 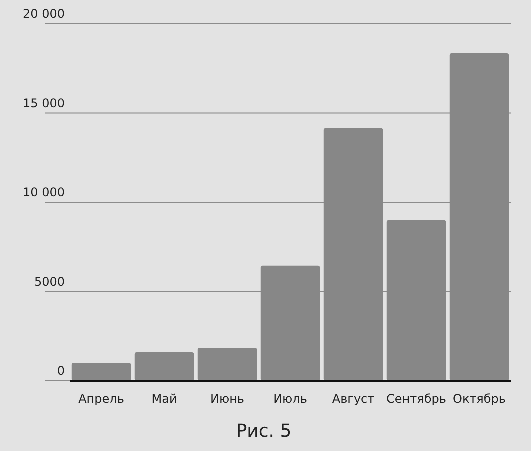 I want to click on x-tick-label: Июль, so click(x=291, y=399).